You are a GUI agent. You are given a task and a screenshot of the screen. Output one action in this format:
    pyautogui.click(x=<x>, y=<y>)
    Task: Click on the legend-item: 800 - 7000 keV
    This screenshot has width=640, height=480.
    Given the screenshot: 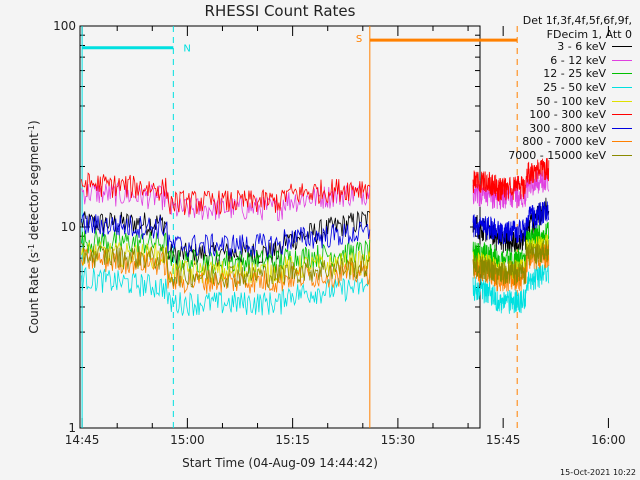 What is the action you would take?
    pyautogui.click(x=552, y=142)
    